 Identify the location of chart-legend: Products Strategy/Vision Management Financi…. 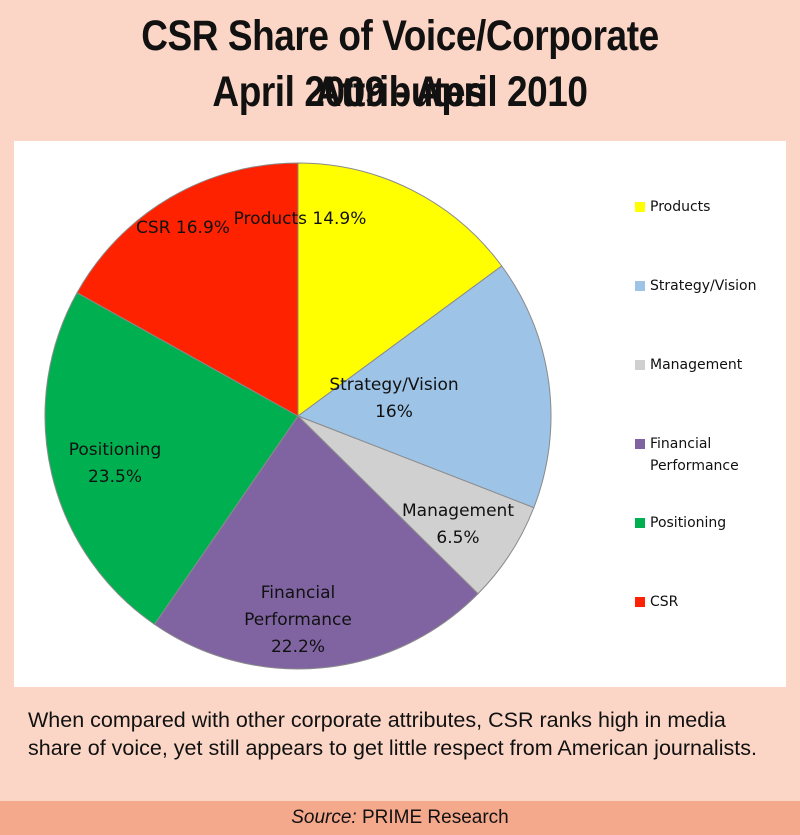
(695, 404).